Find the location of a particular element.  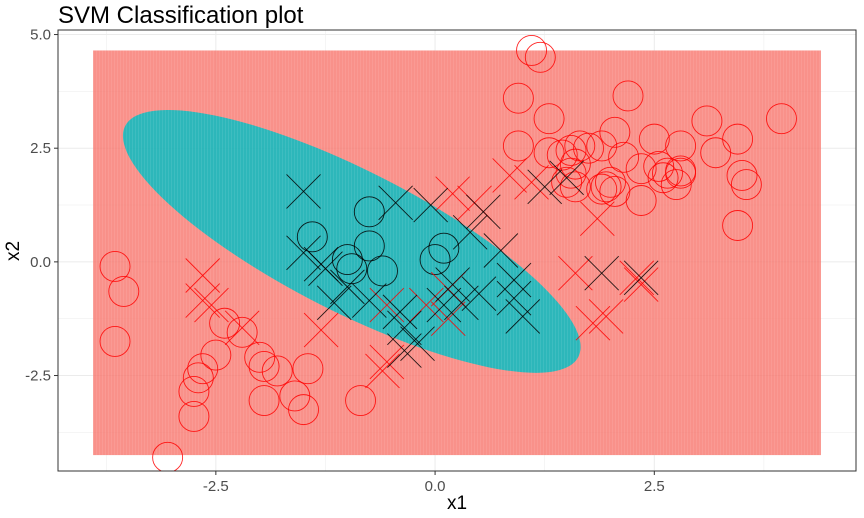

y-axis-title: x2 is located at coordinates (13, 251).